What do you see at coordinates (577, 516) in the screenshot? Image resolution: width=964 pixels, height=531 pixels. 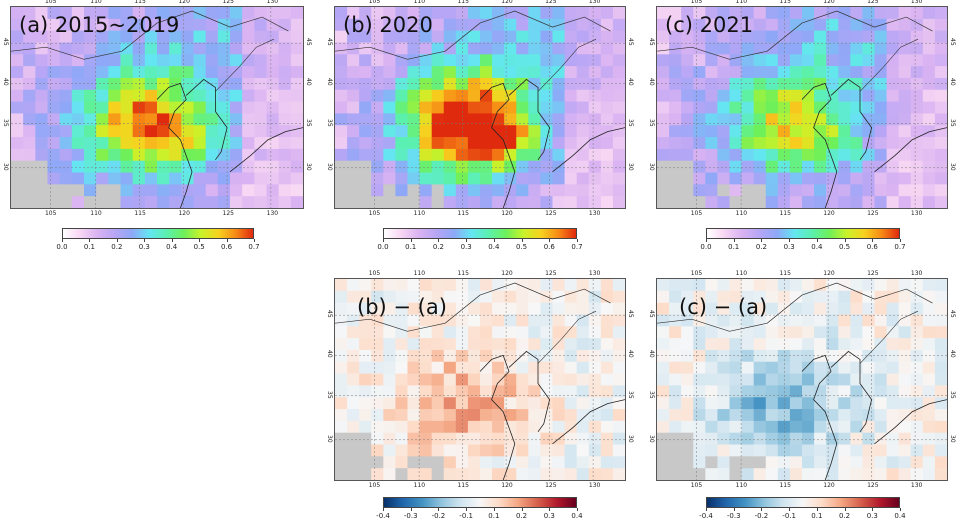 I see `colorbar-tick-label: 0.4` at bounding box center [577, 516].